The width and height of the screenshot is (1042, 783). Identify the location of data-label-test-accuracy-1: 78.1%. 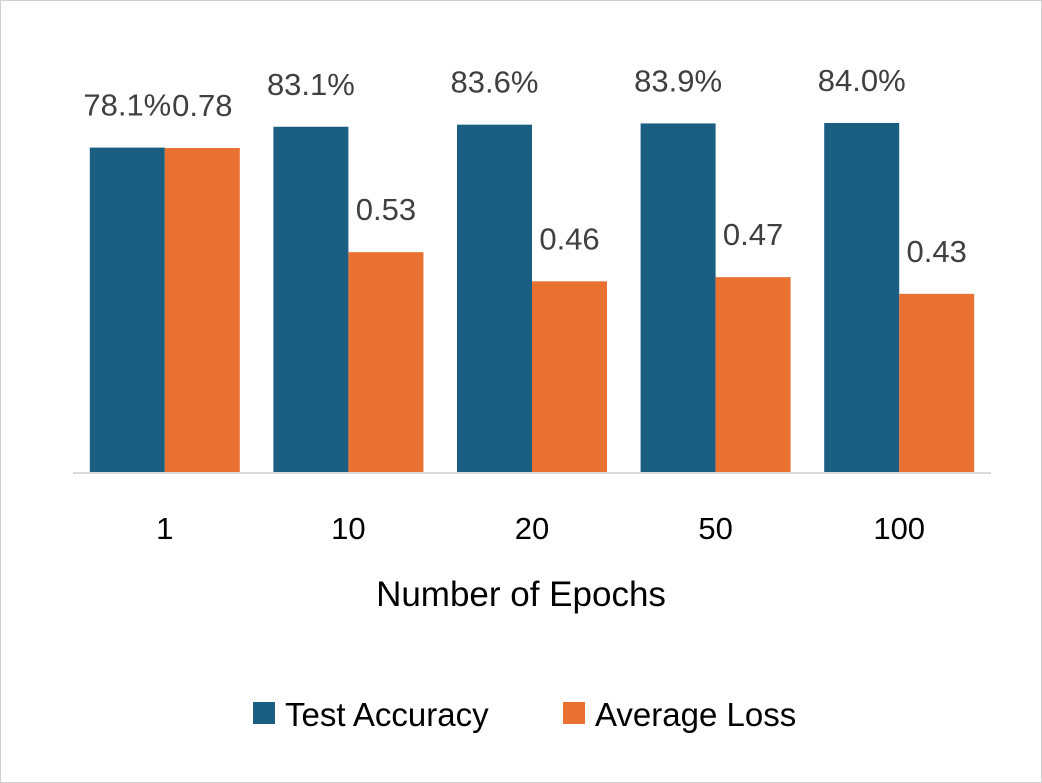
(127, 105).